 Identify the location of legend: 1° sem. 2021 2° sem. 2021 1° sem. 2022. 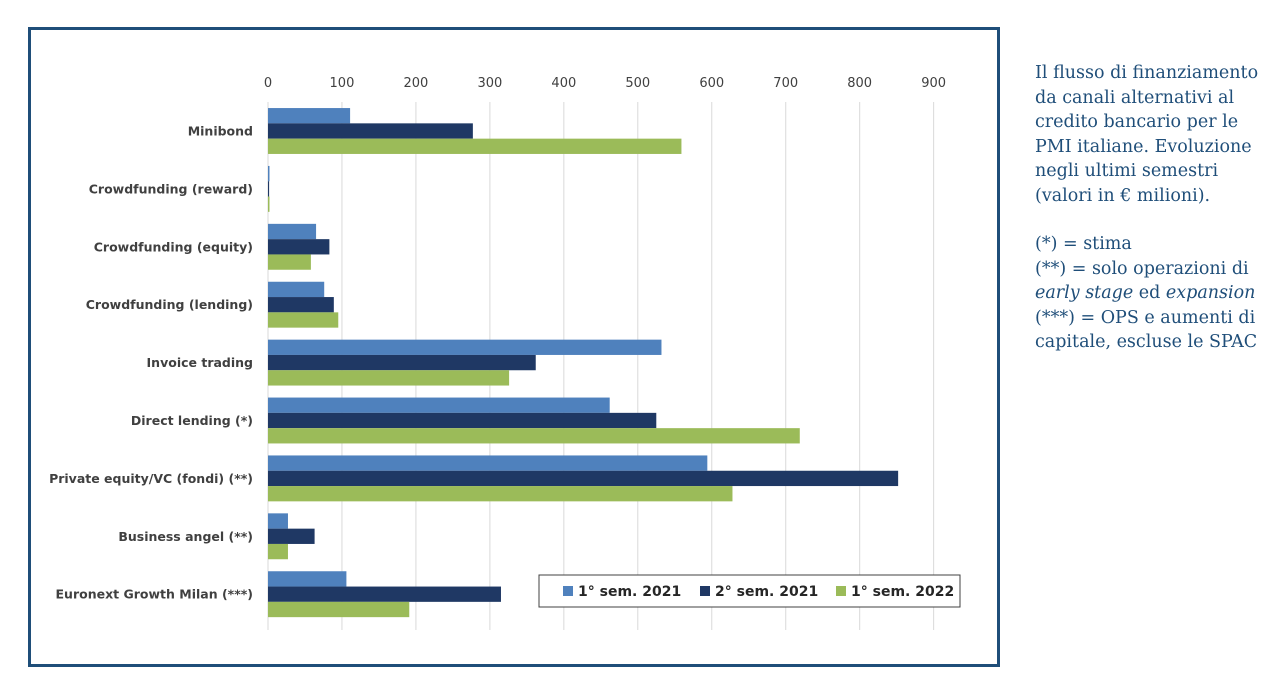
(749, 591).